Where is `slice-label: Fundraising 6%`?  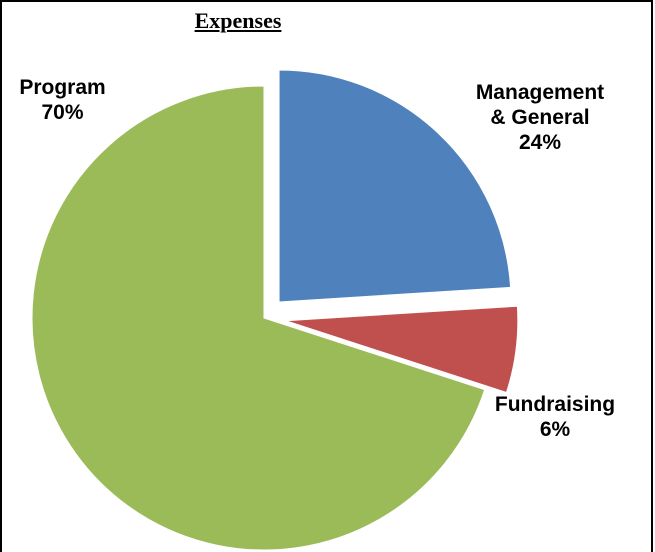
slice-label: Fundraising 6% is located at coordinates (555, 417).